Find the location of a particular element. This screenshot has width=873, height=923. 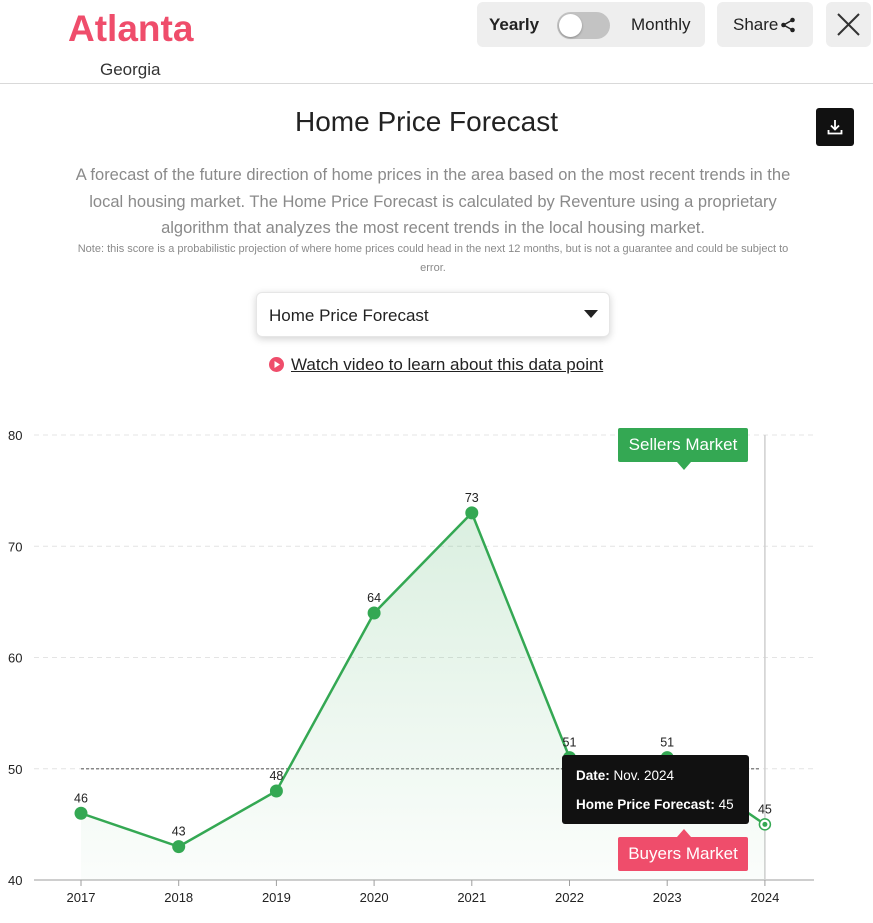

x-tick-label: 2018 is located at coordinates (178, 897).